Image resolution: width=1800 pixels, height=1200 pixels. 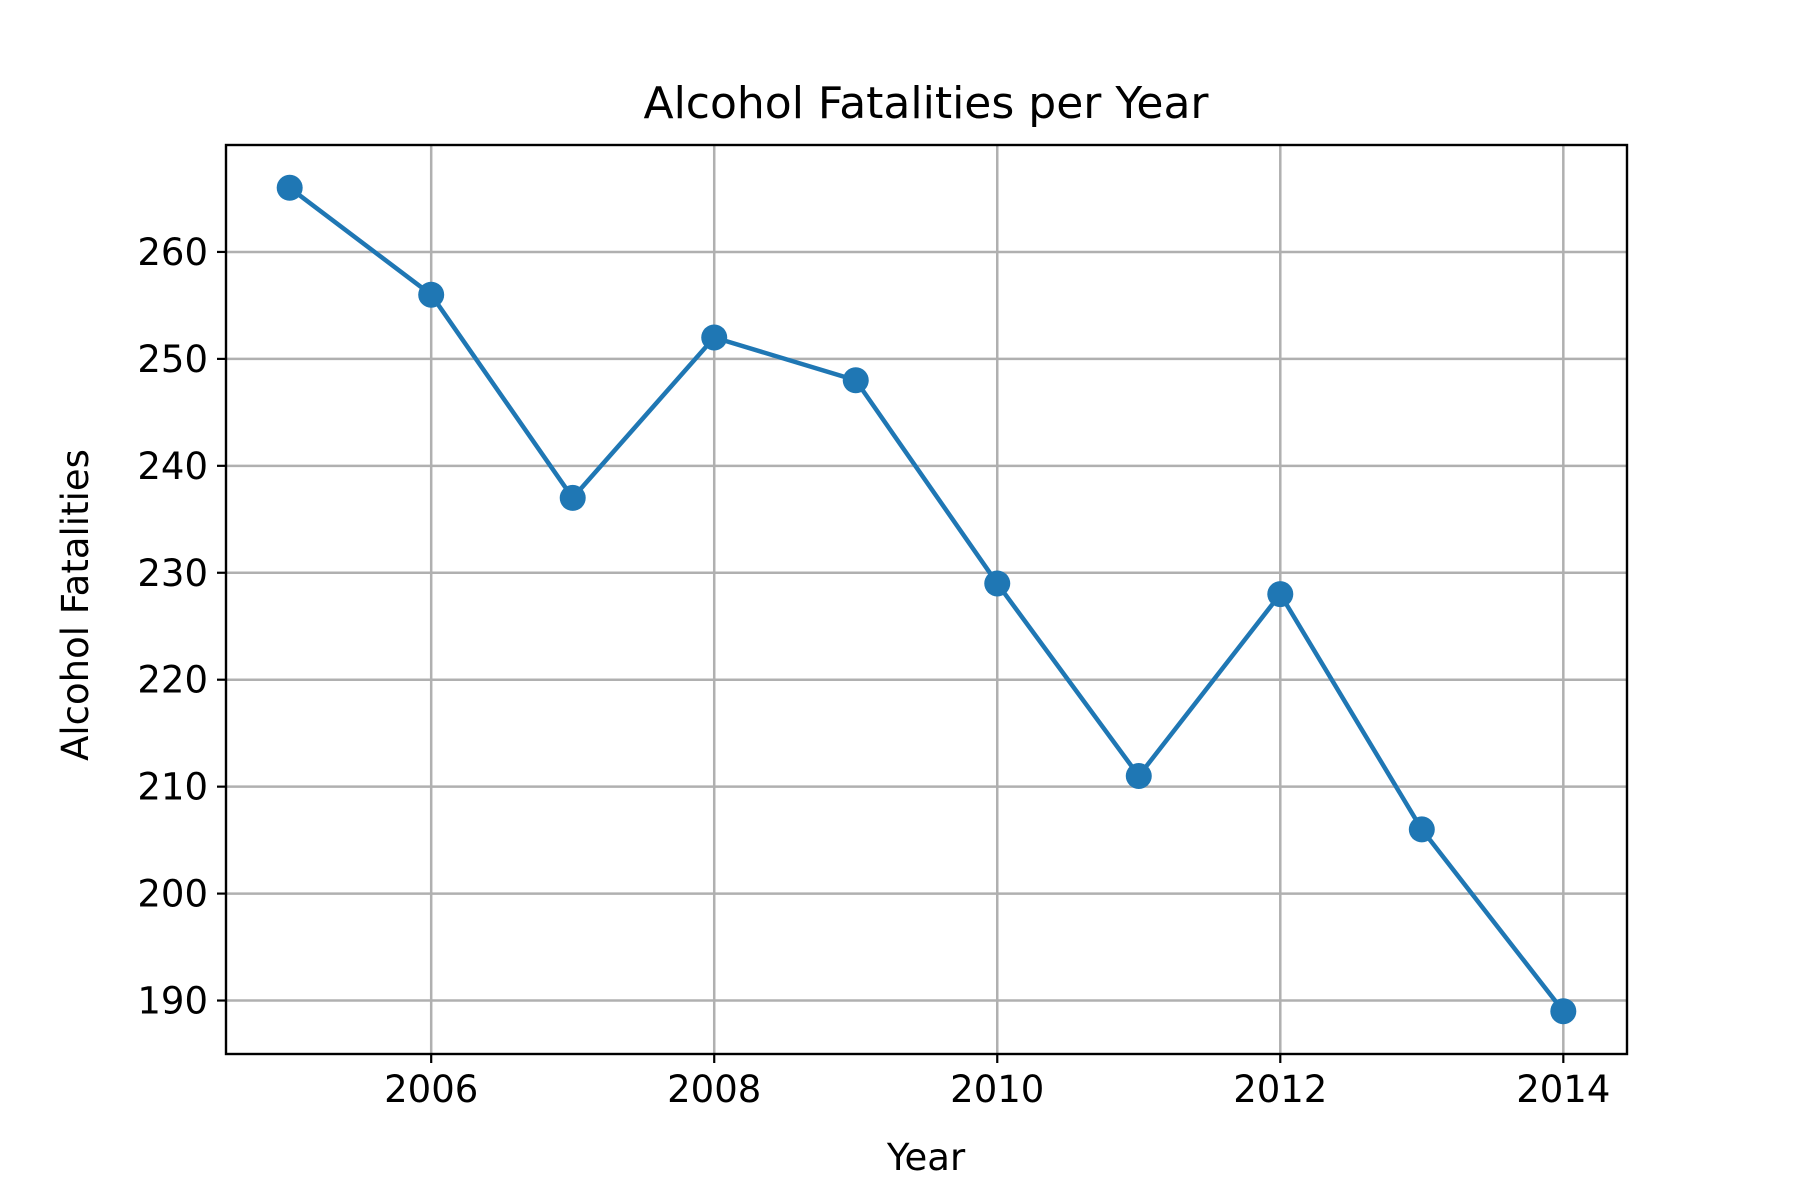 I want to click on y-tick-label: 240, so click(x=172, y=466).